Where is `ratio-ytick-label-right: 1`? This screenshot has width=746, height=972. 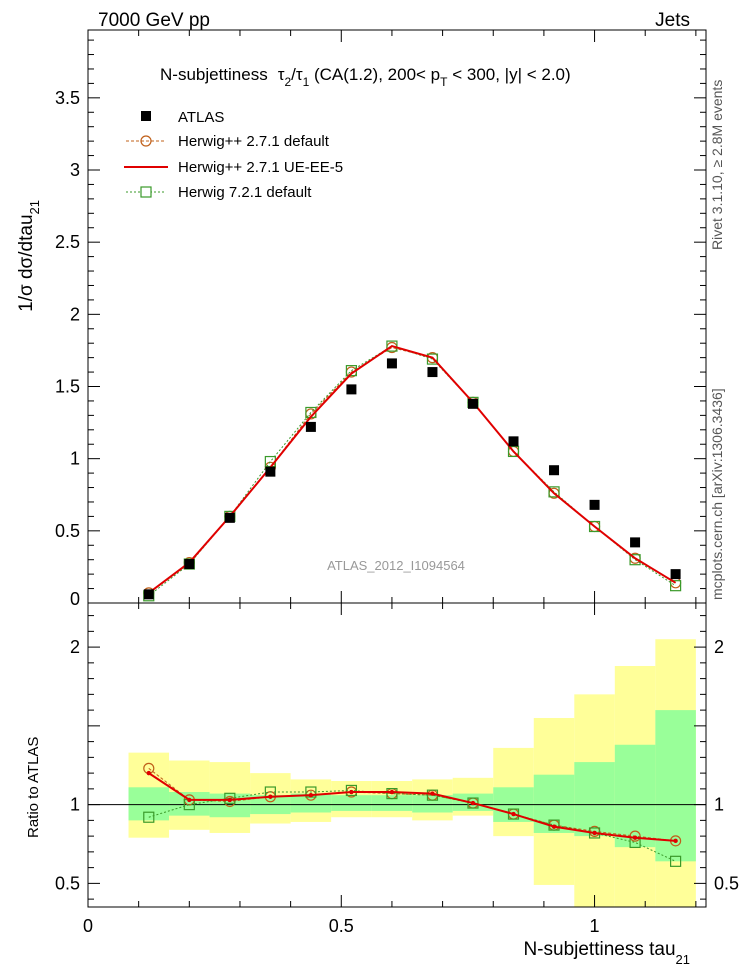
ratio-ytick-label-right: 1 is located at coordinates (719, 805).